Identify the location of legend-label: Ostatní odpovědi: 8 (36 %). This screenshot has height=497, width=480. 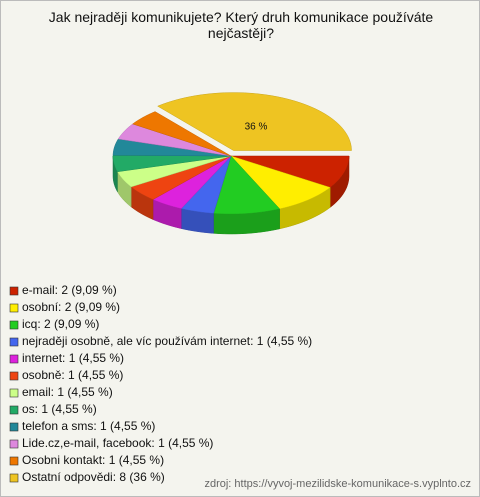
(93, 477).